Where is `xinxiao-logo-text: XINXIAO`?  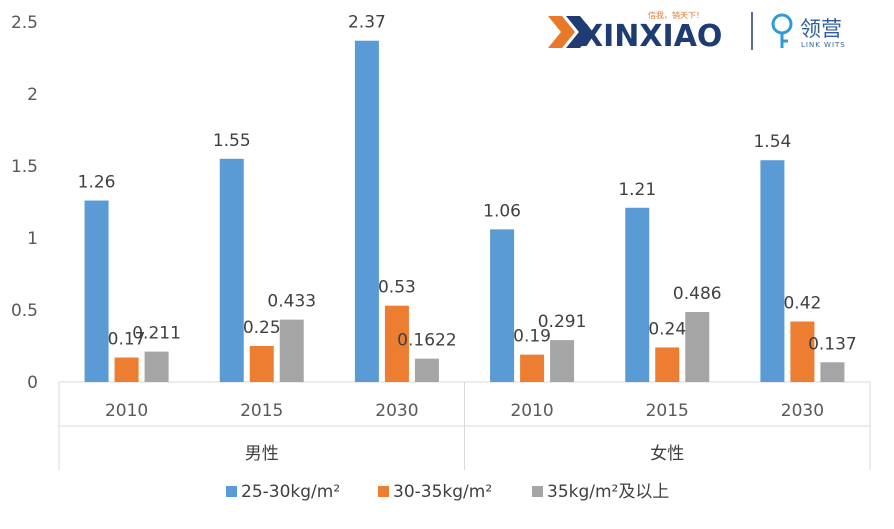 xinxiao-logo-text: XINXIAO is located at coordinates (651, 36).